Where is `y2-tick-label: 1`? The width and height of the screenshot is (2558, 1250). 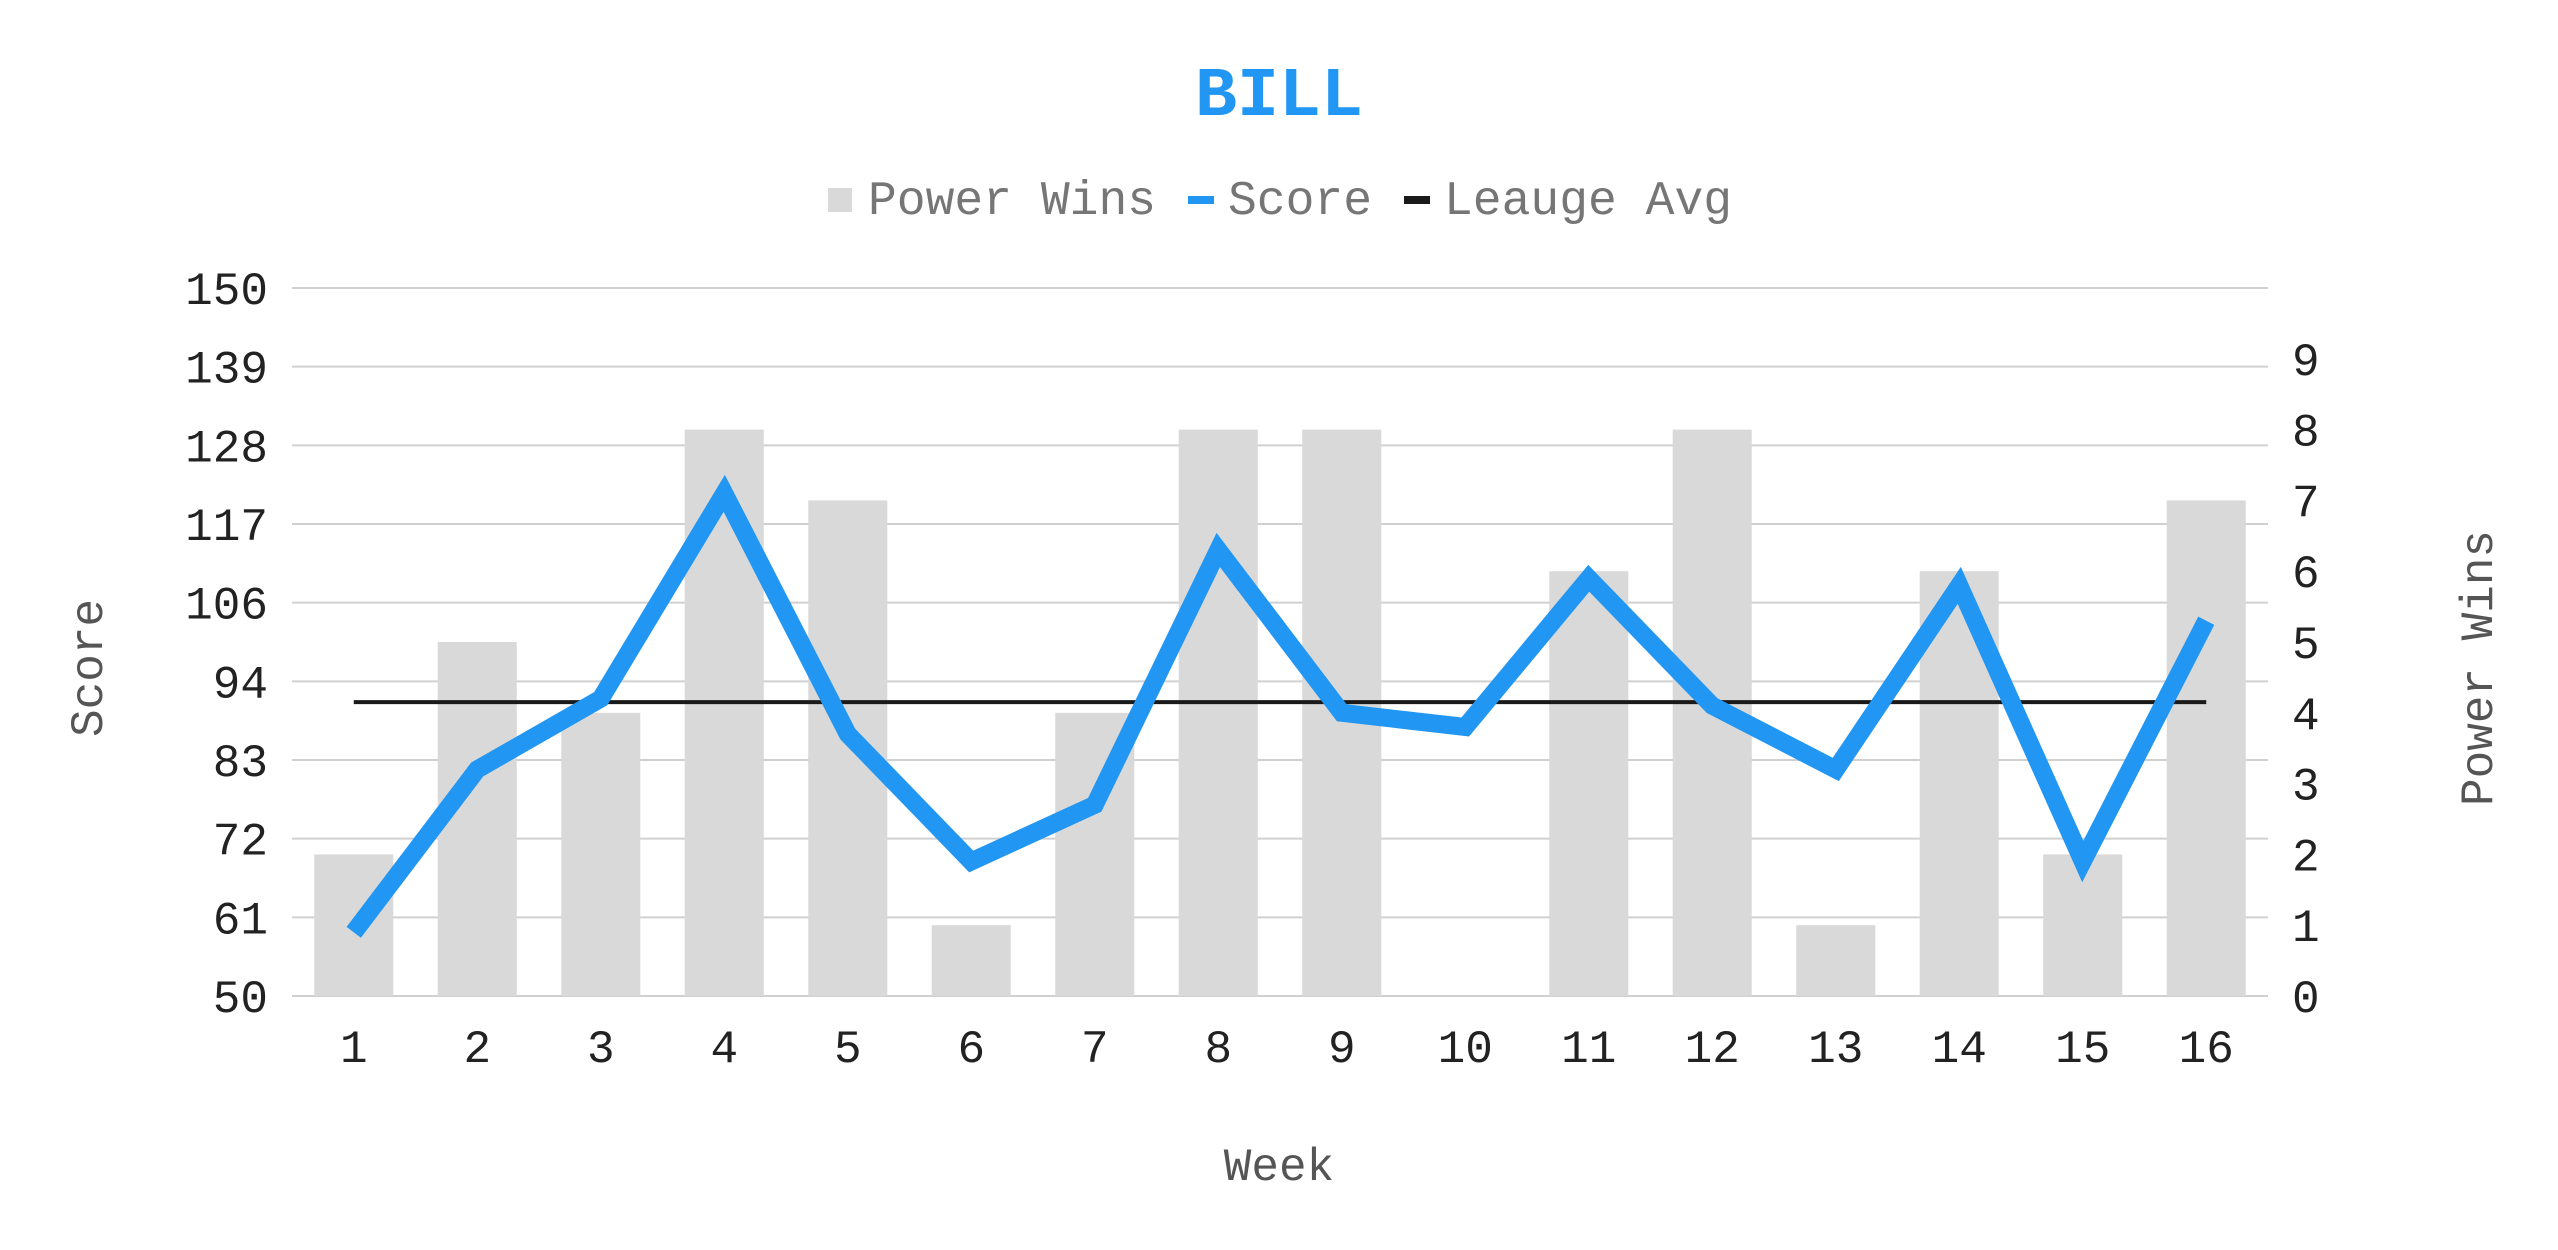
y2-tick-label: 1 is located at coordinates (2306, 929).